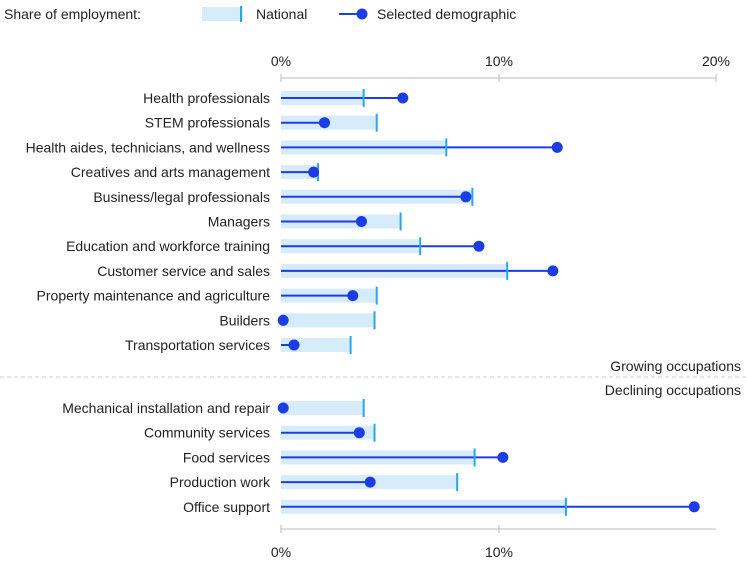 Image resolution: width=746 pixels, height=563 pixels. Describe the element at coordinates (222, 14) in the screenshot. I see `legend-national-swatch` at that location.